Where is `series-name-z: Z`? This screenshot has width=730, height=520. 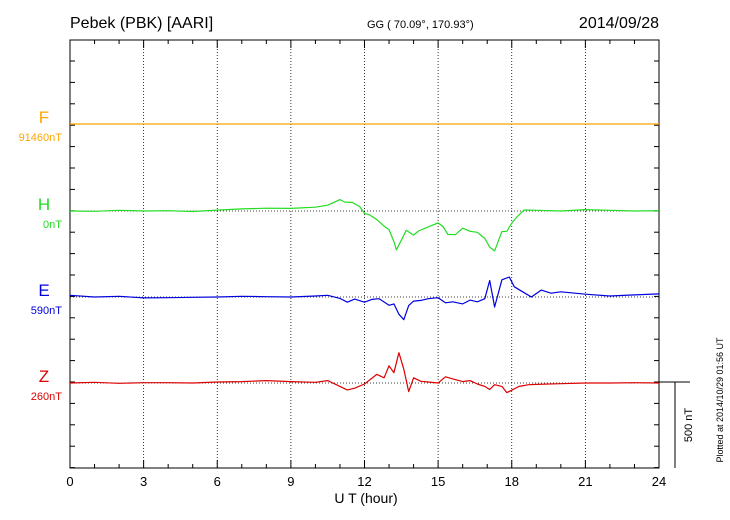
series-name-z: Z is located at coordinates (44, 376).